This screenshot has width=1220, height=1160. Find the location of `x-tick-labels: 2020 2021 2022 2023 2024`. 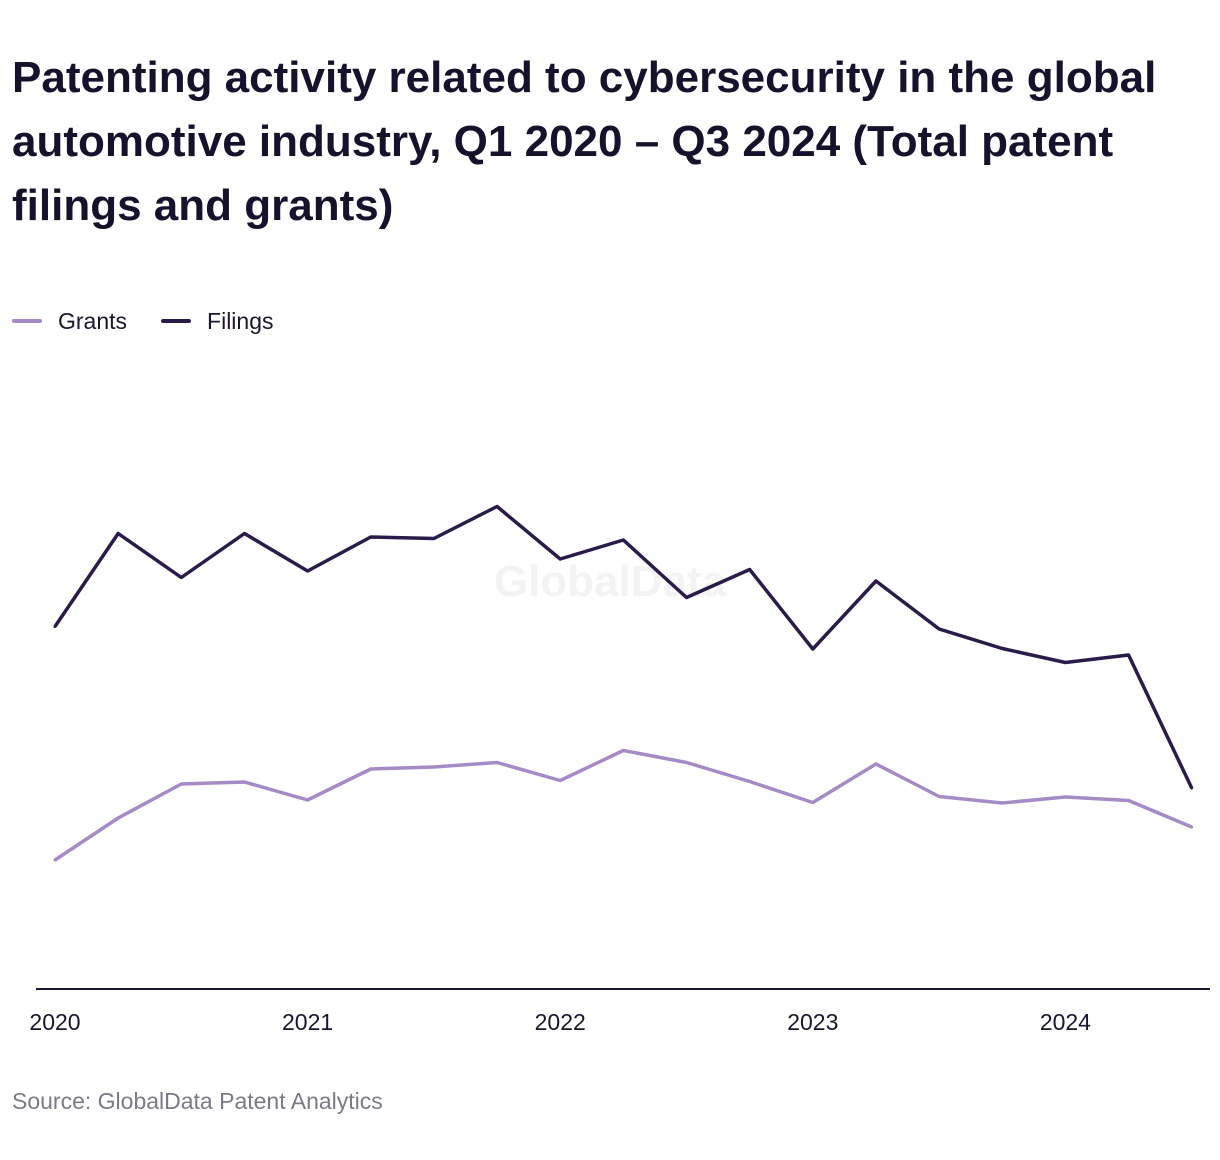

x-tick-labels: 2020 2021 2022 2023 2024 is located at coordinates (560, 1022).